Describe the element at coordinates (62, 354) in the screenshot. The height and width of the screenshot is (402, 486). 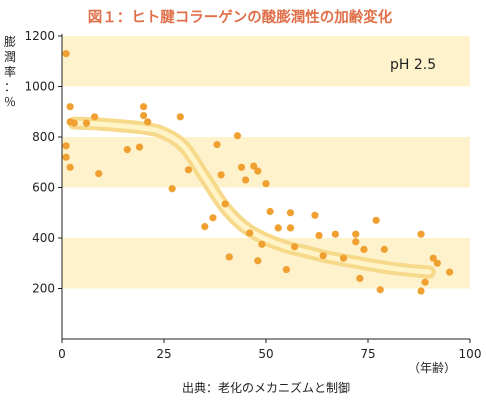
I see `x-tick-label: 0` at that location.